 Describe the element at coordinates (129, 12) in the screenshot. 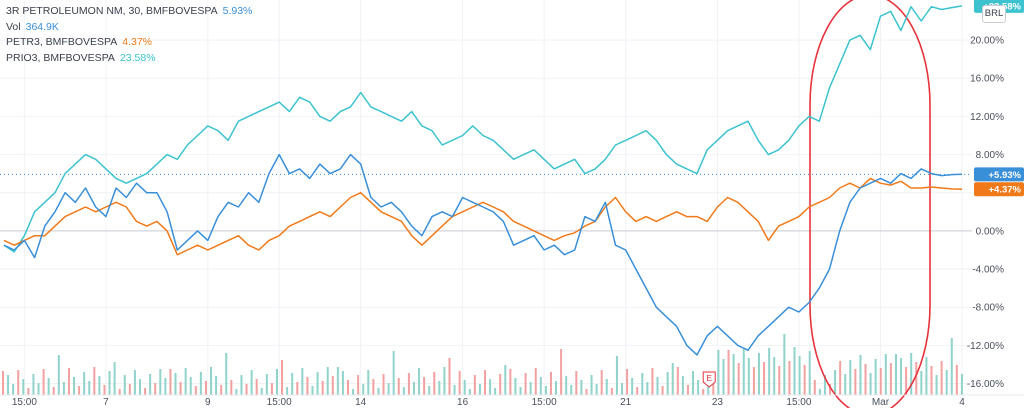

I see `legend-main-row: 3R PETROLEUMON NM, 30, BMFBOVESPA 5.93%` at that location.